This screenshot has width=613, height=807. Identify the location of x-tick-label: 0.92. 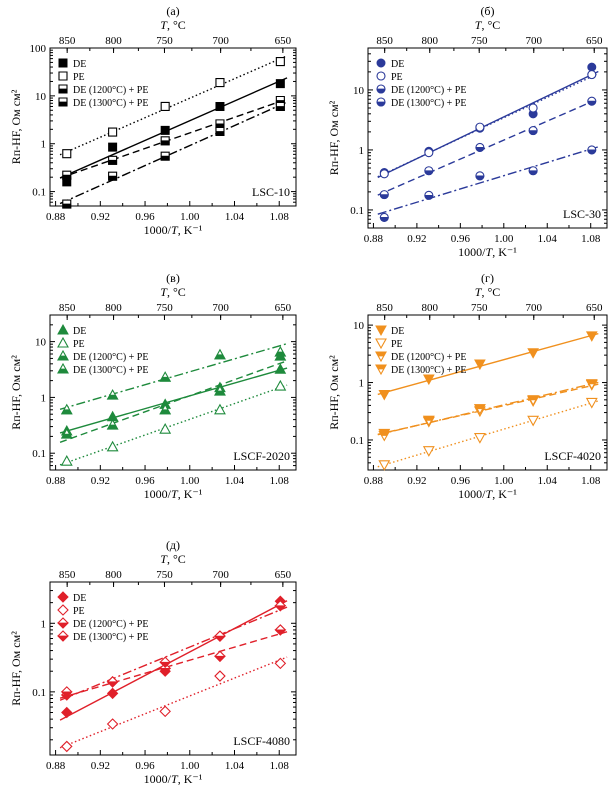
(100, 217).